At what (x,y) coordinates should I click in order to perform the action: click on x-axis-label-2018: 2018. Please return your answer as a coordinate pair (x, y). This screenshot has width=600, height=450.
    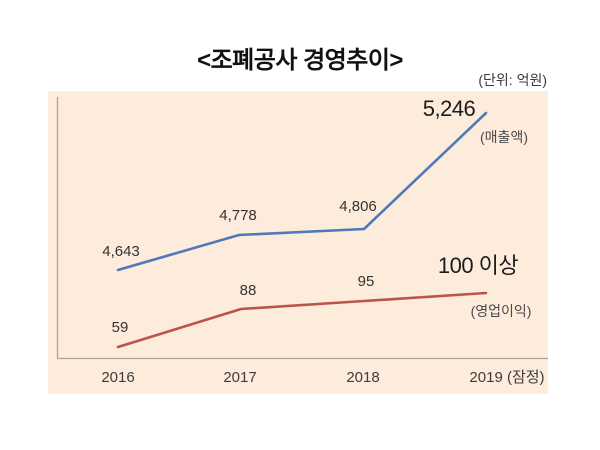
    Looking at the image, I should click on (363, 377).